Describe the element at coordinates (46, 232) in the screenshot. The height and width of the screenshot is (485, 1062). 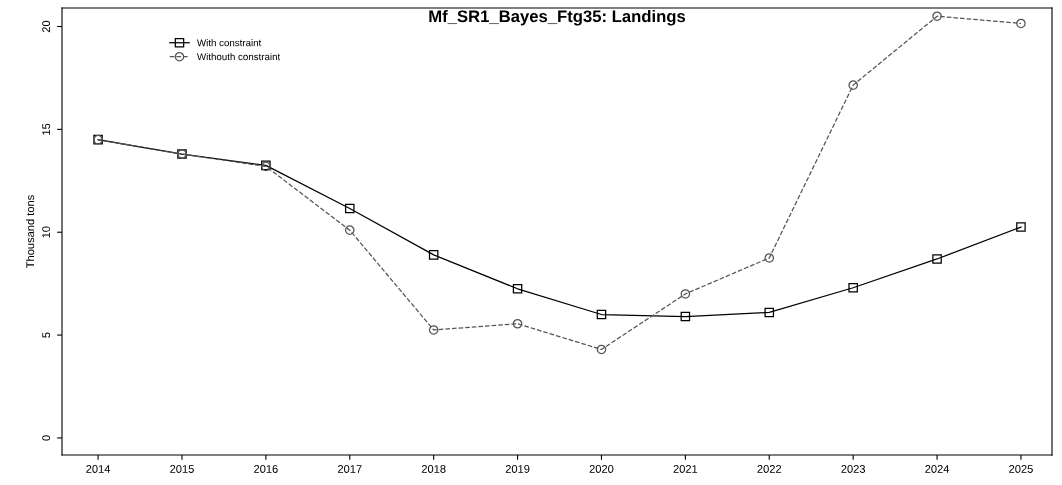
I see `y-tick-label: 10` at that location.